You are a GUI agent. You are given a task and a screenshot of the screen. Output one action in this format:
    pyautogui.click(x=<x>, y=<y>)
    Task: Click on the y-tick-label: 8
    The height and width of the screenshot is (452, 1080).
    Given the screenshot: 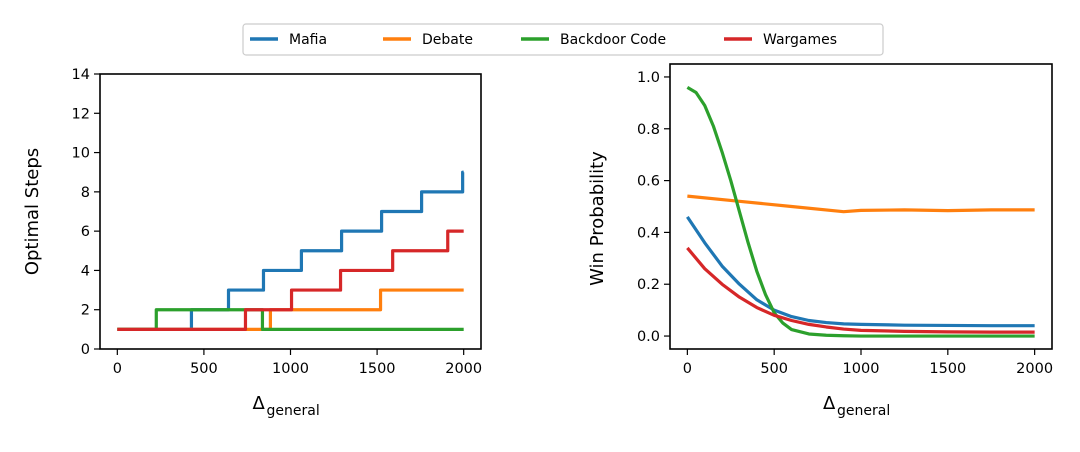 What is the action you would take?
    pyautogui.click(x=85, y=193)
    